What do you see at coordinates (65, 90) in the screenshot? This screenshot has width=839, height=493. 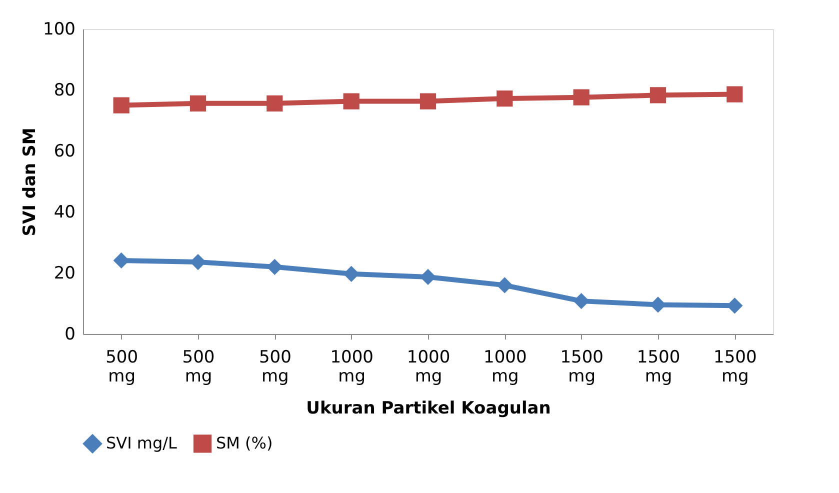 I see `y-tick-label: 80` at bounding box center [65, 90].